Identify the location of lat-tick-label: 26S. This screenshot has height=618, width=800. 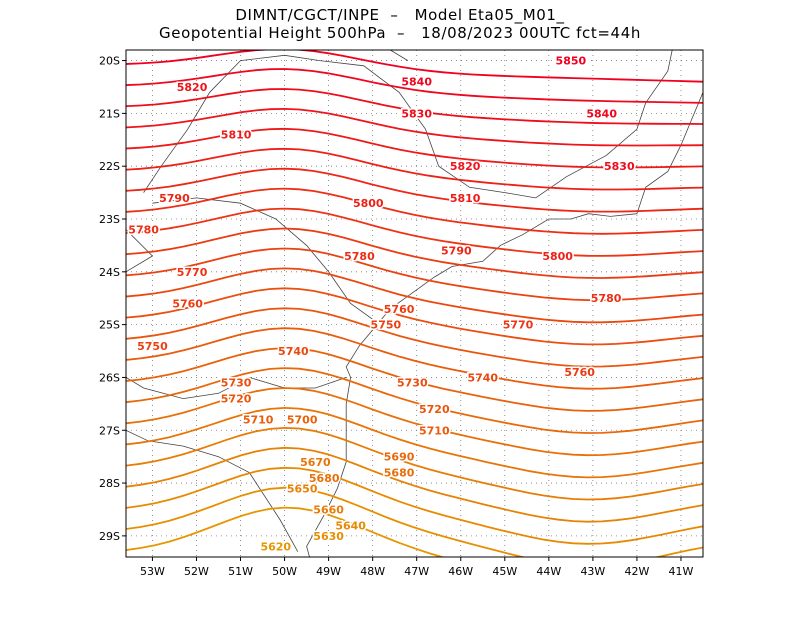
(109, 377).